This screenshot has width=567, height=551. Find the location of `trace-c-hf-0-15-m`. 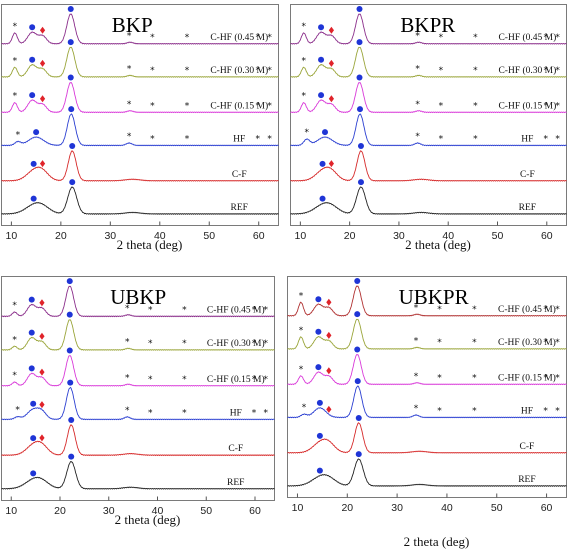

trace-c-hf-0-15-m is located at coordinates (140, 98).